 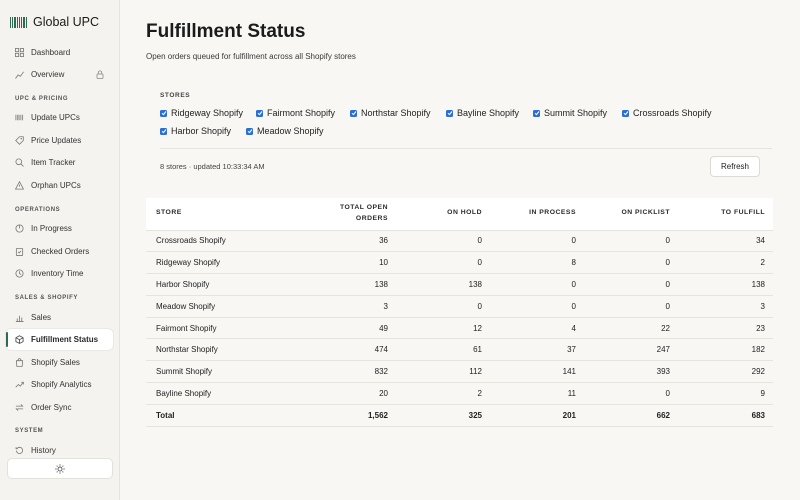 I want to click on sidebar-item-price-updates: Price Updates, so click(x=59, y=140).